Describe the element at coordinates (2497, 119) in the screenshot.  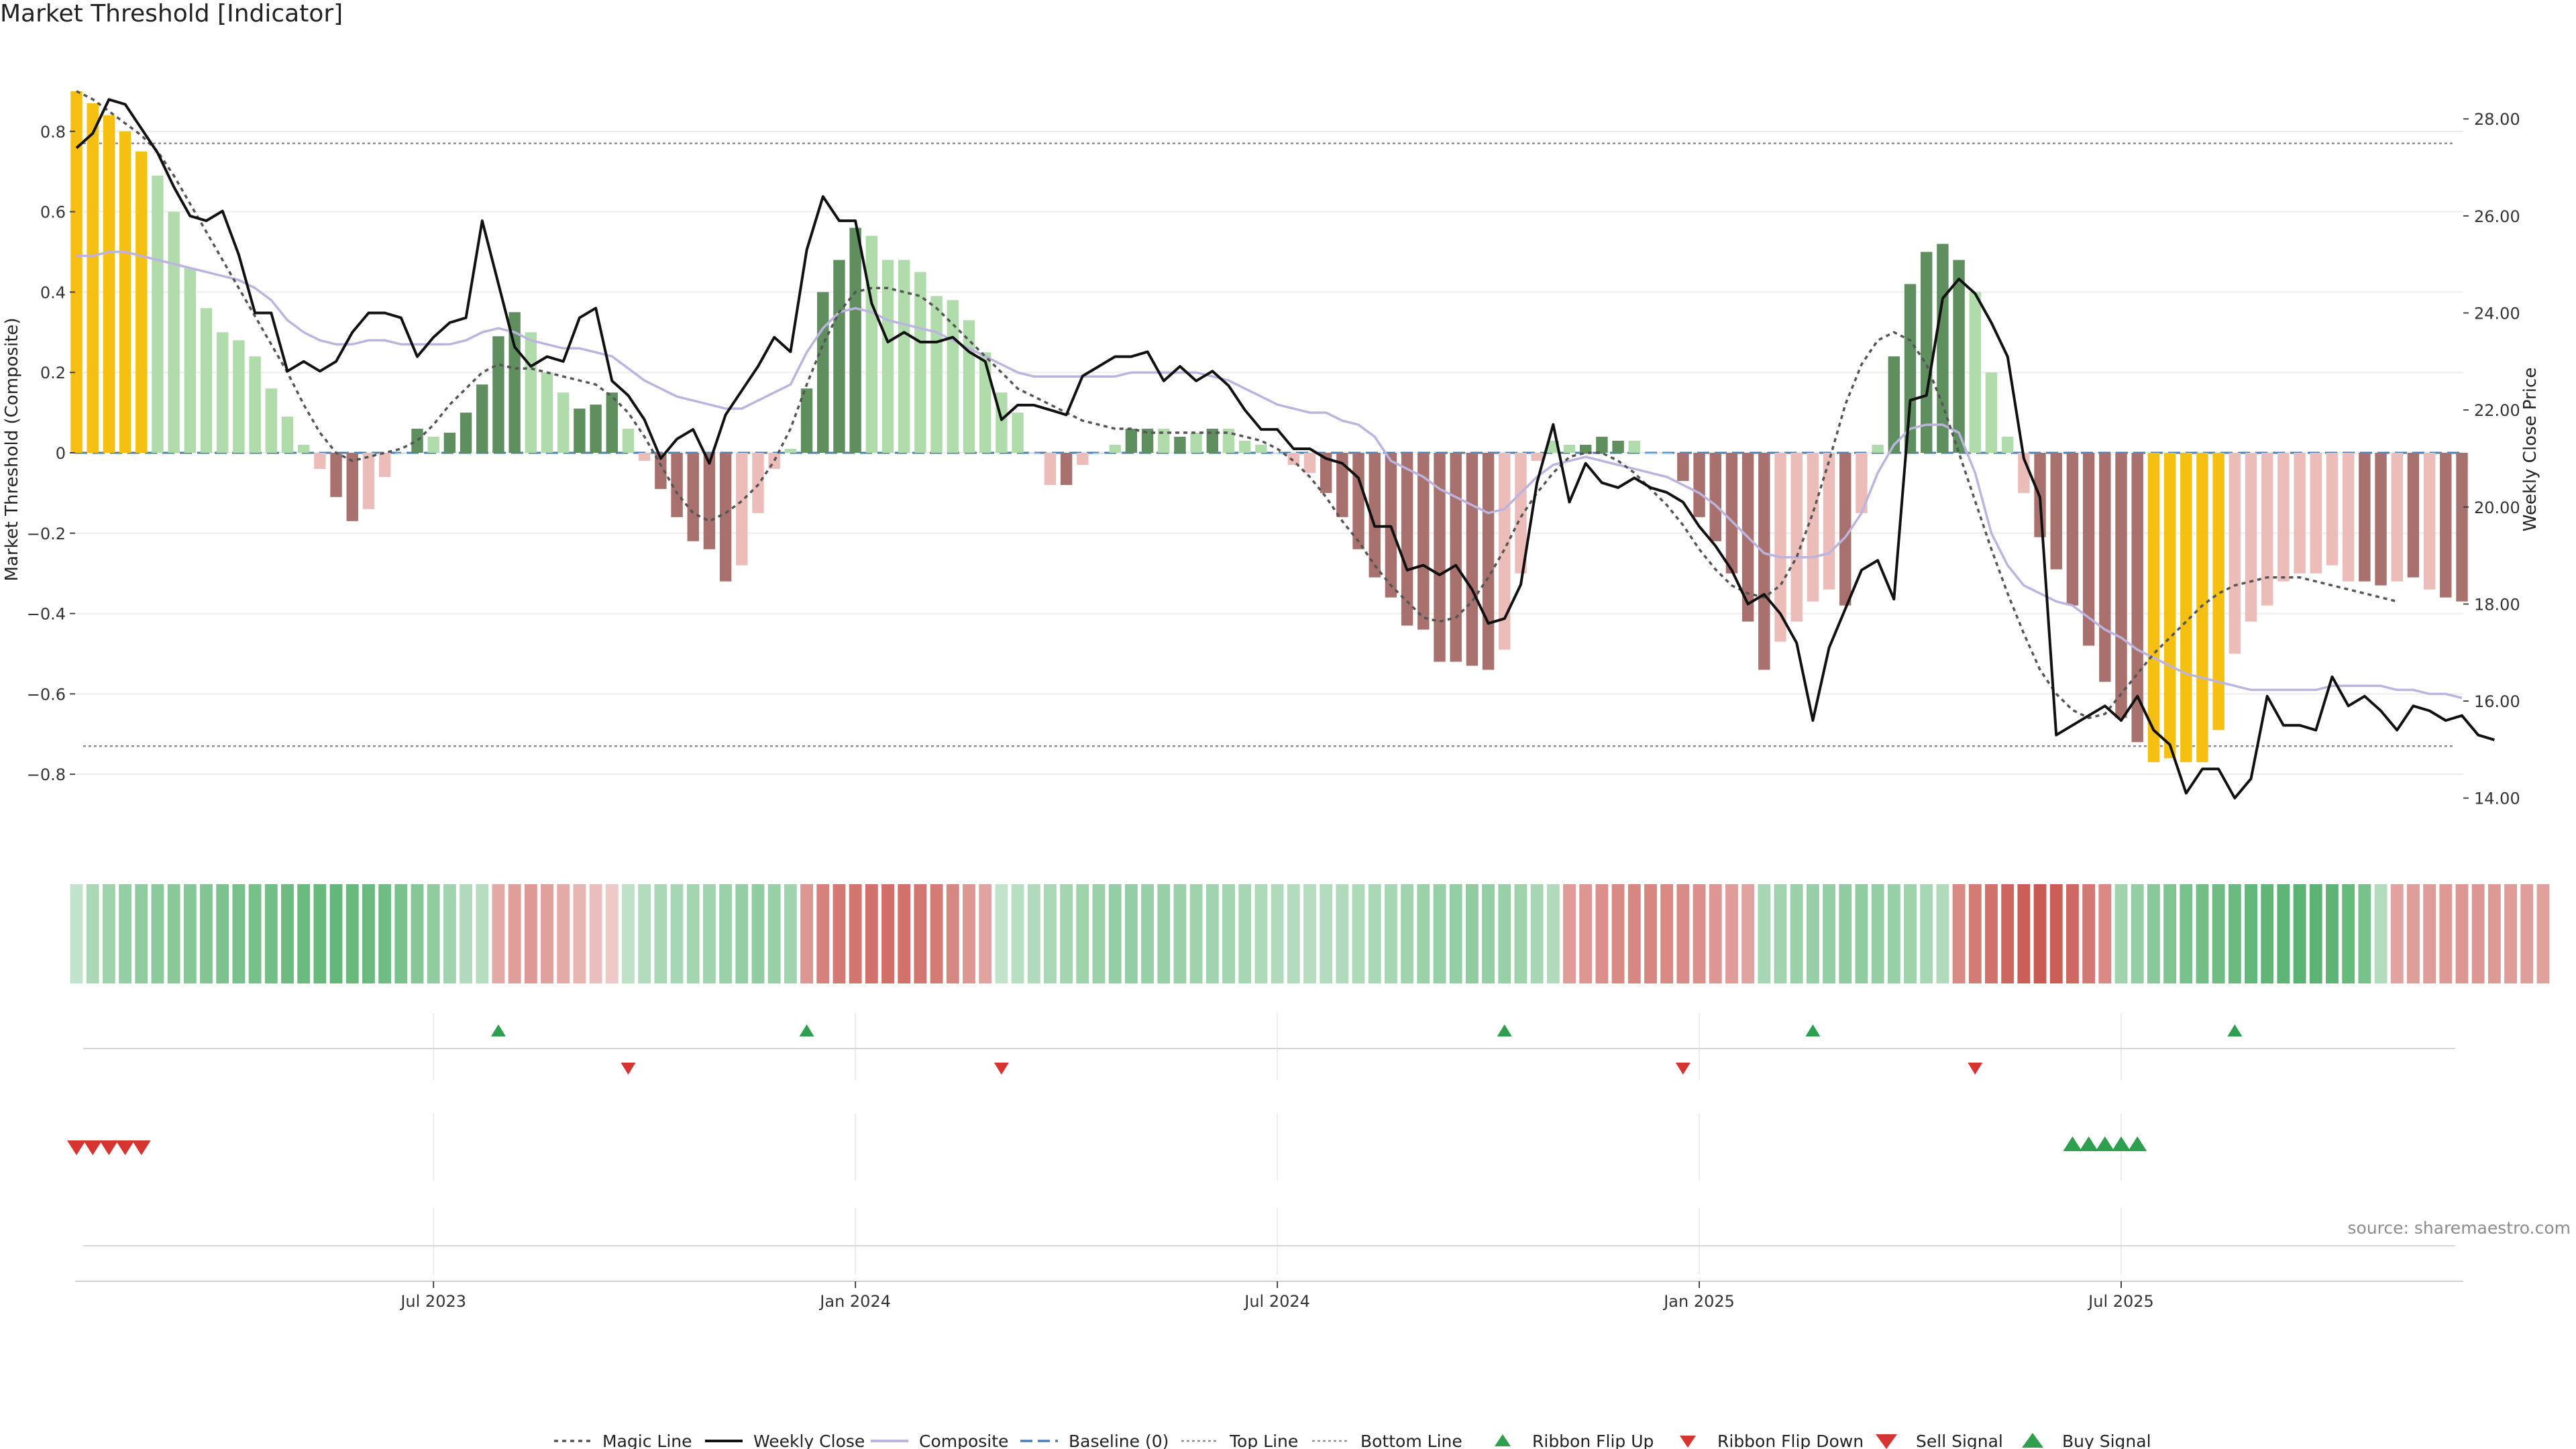
I see `y2-axis-tick-label: 28.00` at that location.